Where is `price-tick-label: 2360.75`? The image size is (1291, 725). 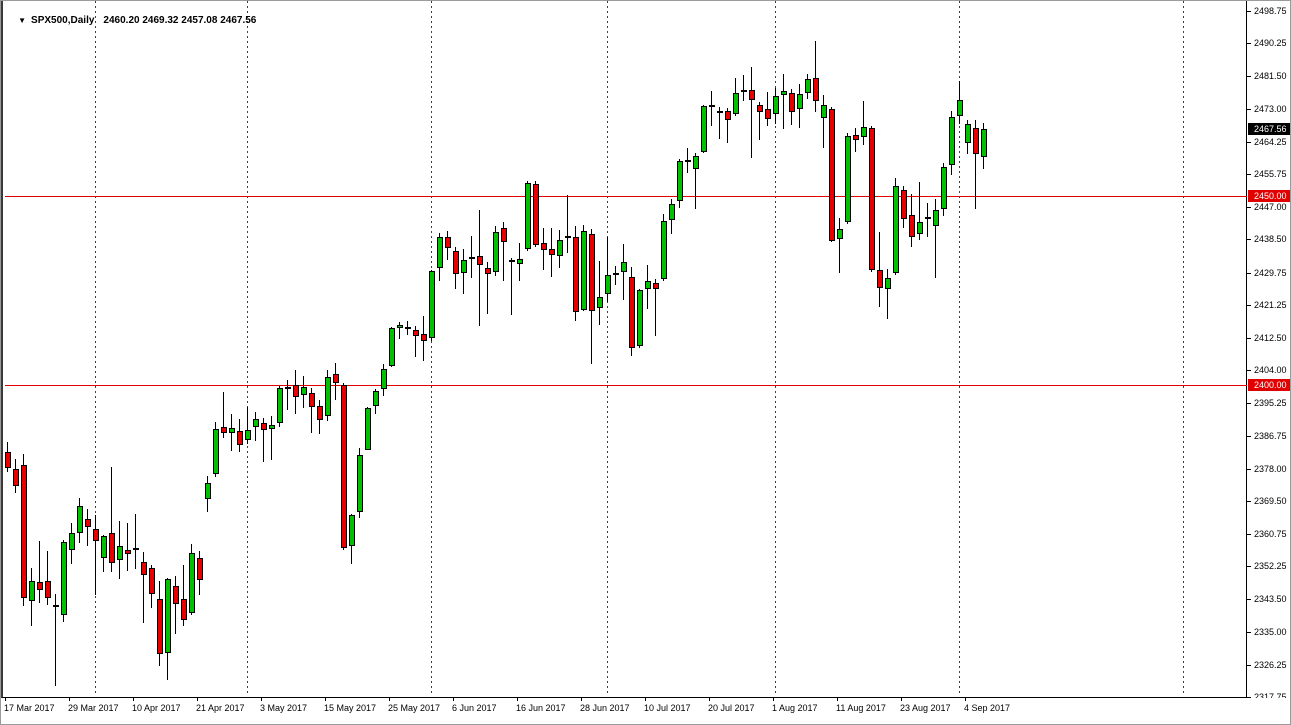 price-tick-label: 2360.75 is located at coordinates (1270, 534).